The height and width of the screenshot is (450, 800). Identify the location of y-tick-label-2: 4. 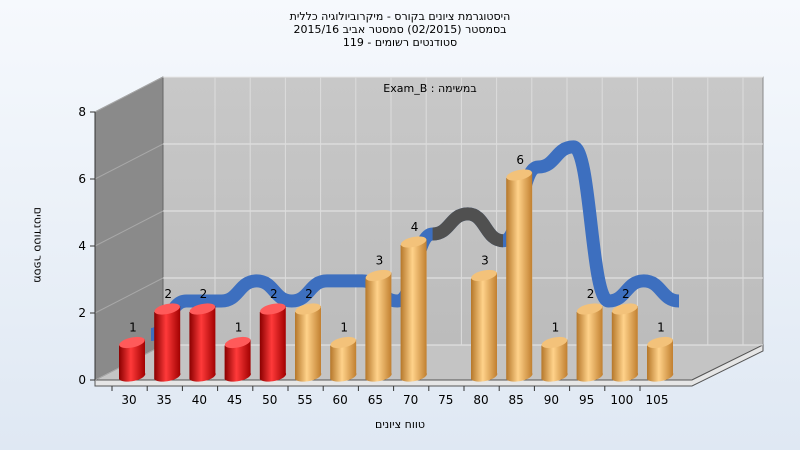
(82, 246).